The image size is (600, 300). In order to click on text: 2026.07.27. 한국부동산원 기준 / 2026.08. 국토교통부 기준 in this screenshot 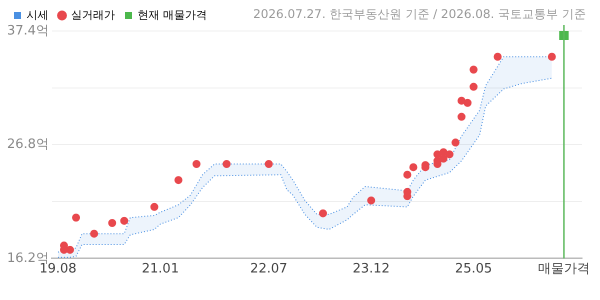, I will do `click(419, 14)`.